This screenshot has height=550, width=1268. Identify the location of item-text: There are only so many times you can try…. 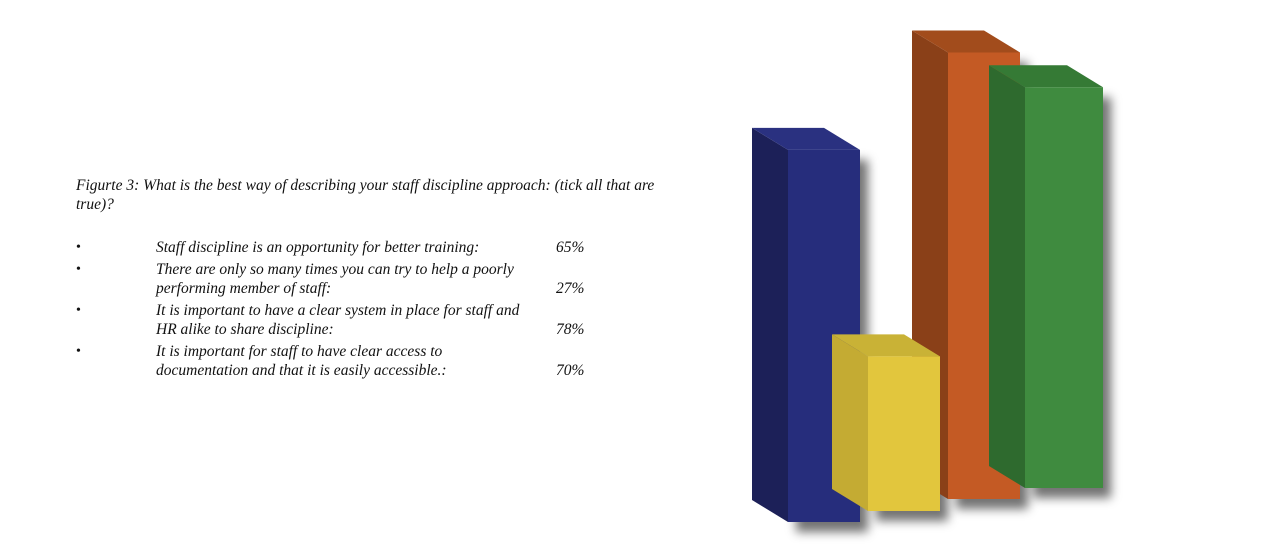
(335, 279).